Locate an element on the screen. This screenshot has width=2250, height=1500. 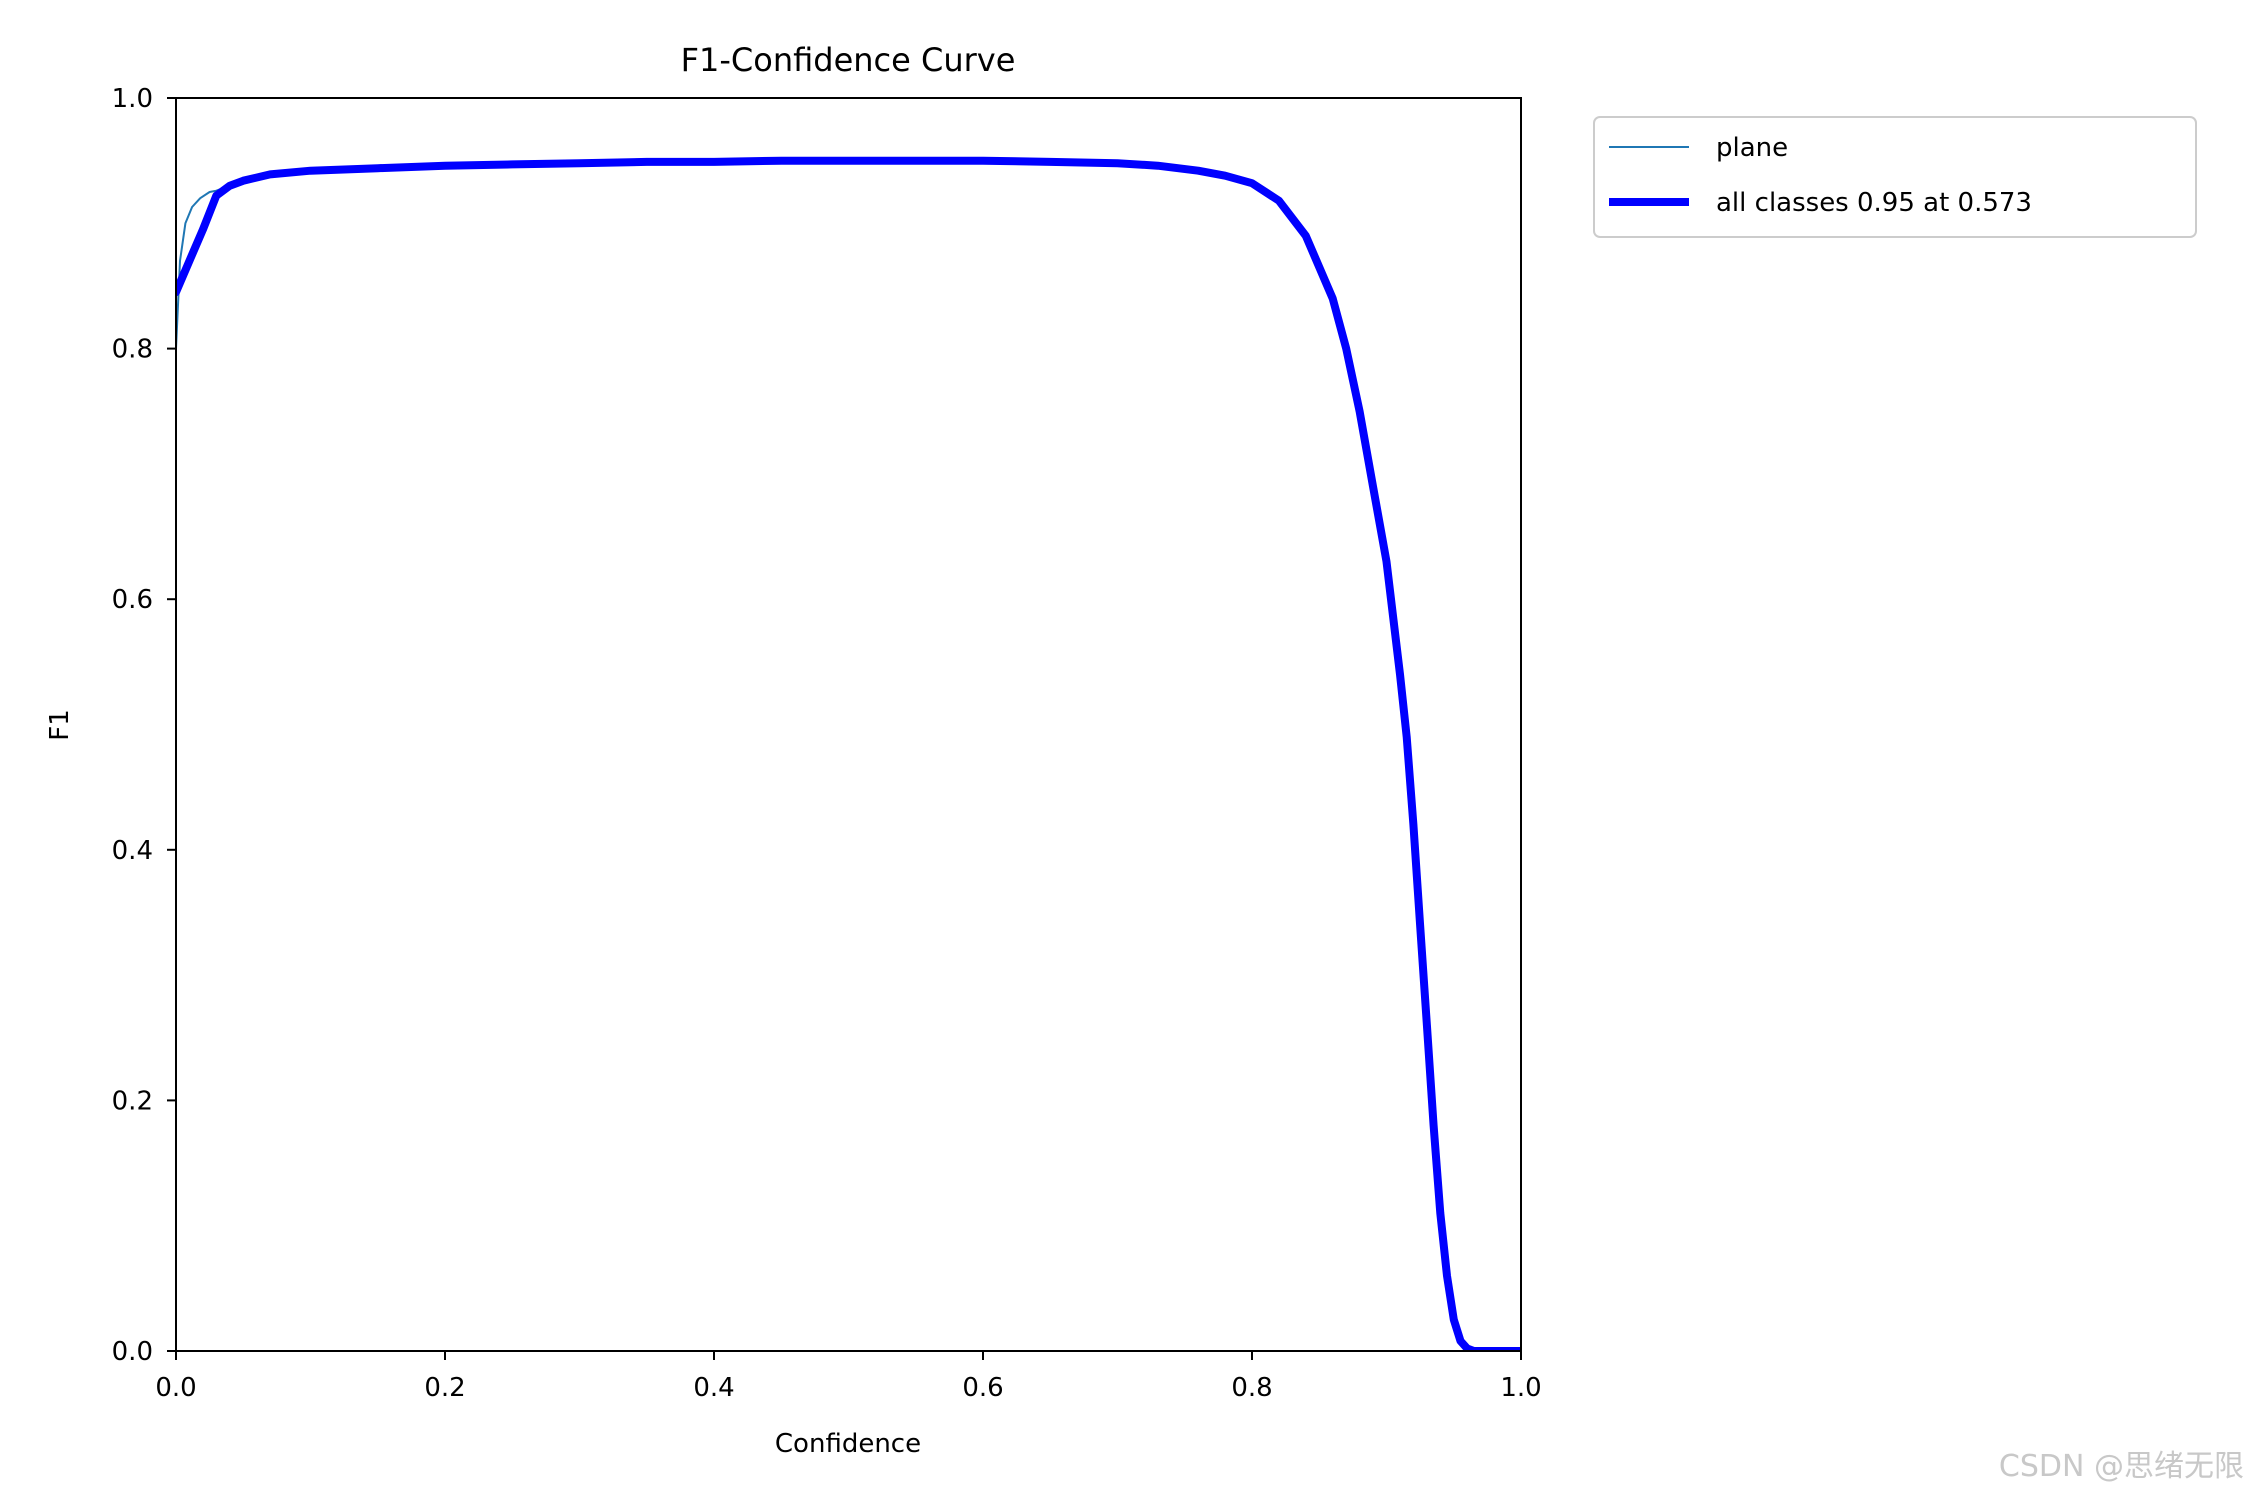
legend-frame is located at coordinates (1895, 177).